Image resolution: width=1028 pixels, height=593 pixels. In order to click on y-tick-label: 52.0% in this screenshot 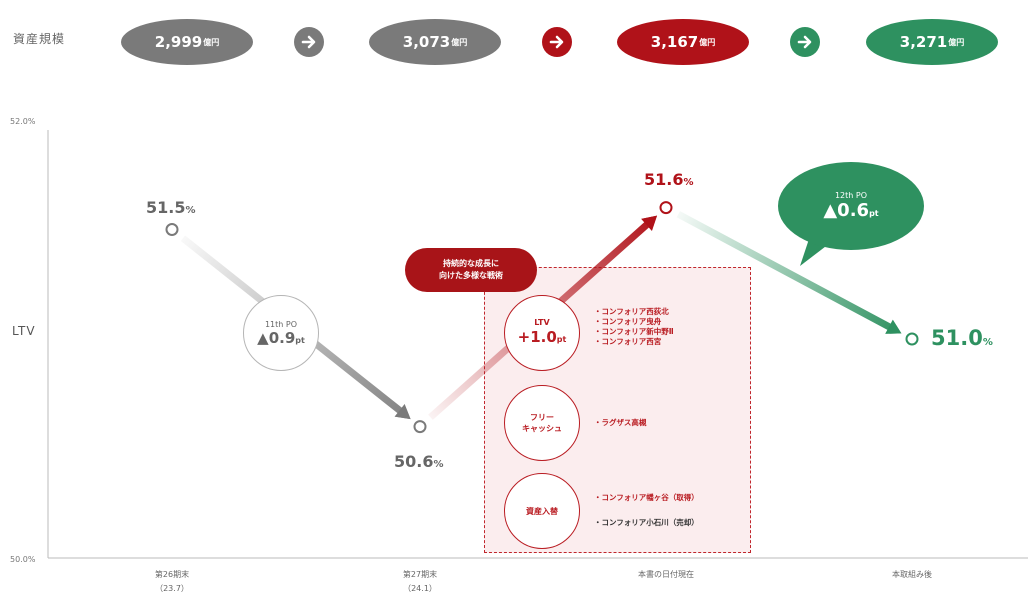, I will do `click(23, 121)`.